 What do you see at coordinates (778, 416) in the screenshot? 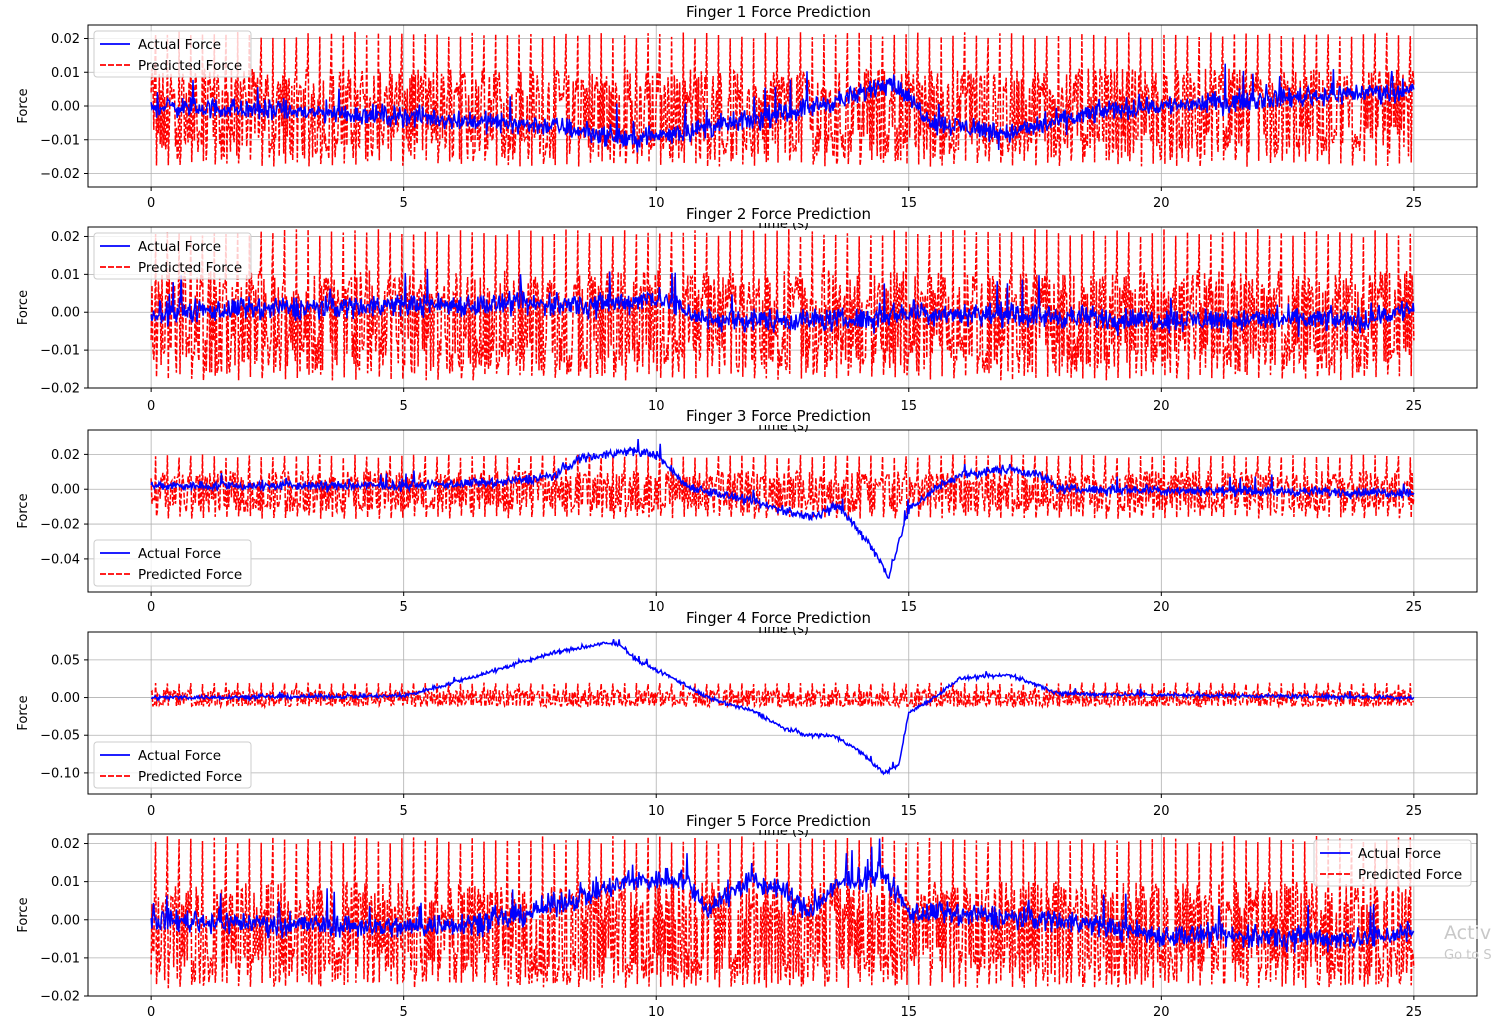
I see `chart-title: Finger 3 Force Prediction` at bounding box center [778, 416].